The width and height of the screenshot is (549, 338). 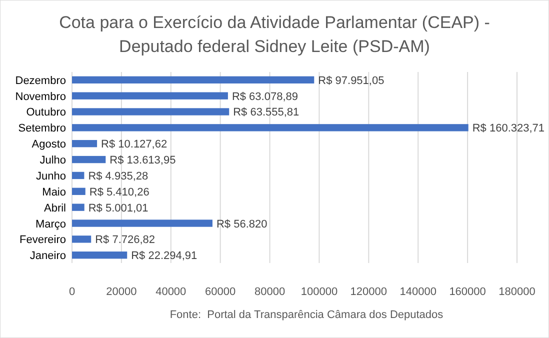 What do you see at coordinates (242, 224) in the screenshot?
I see `data-label: R$ 56.820` at bounding box center [242, 224].